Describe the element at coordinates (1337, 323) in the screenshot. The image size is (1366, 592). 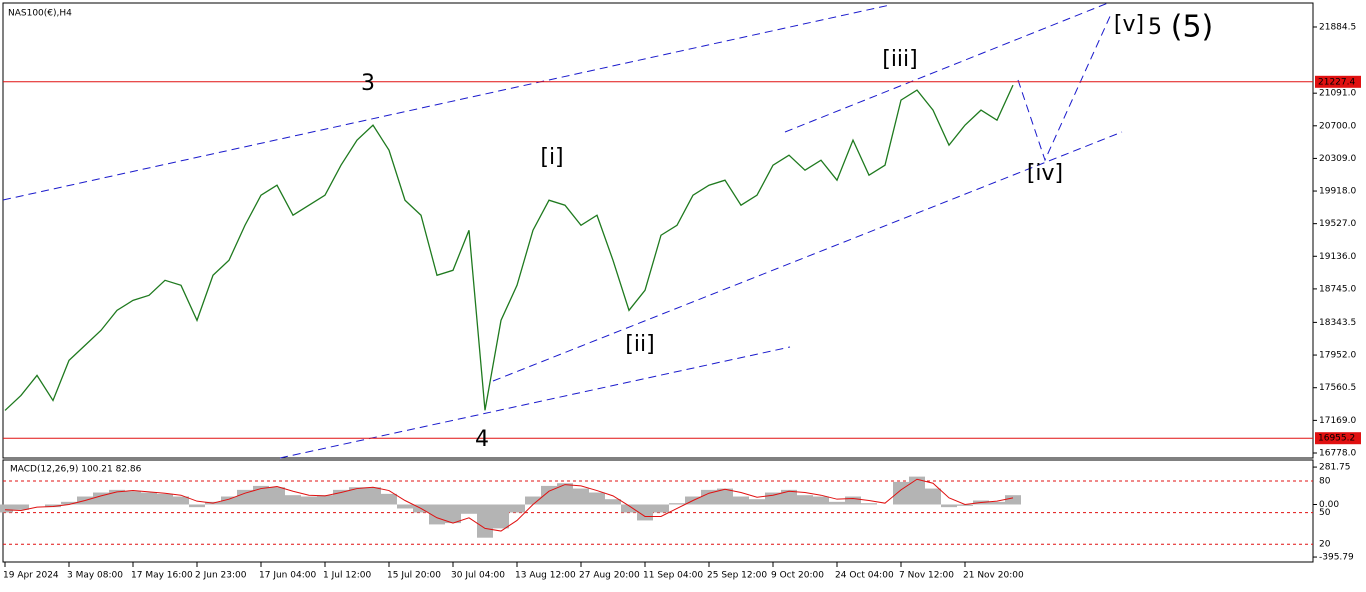
I see `y-tick-label: 18343.5` at that location.